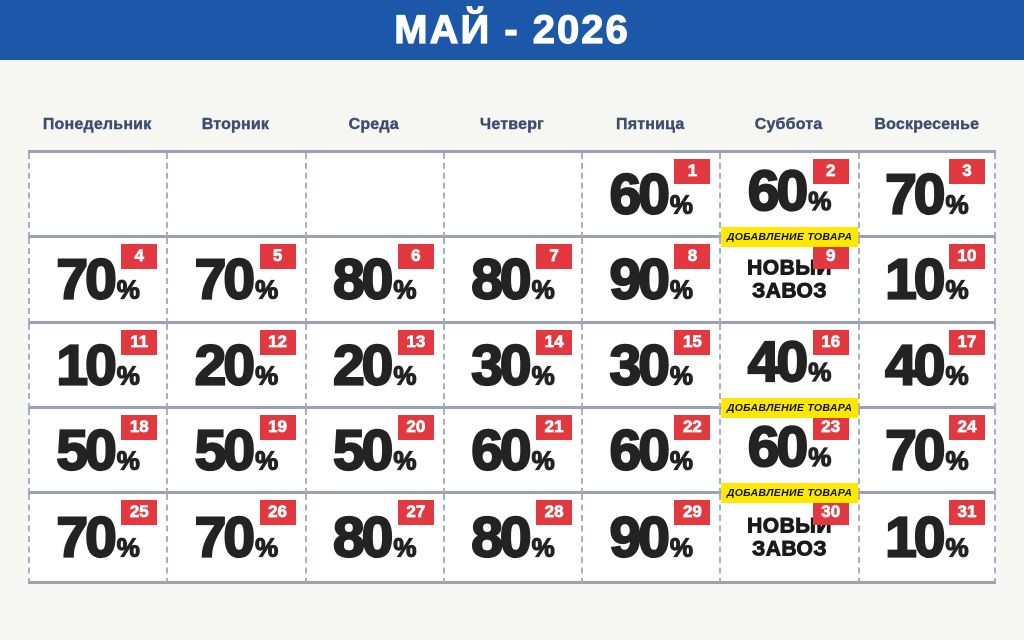  Describe the element at coordinates (139, 256) in the screenshot. I see `day-number-badge: 4` at that location.